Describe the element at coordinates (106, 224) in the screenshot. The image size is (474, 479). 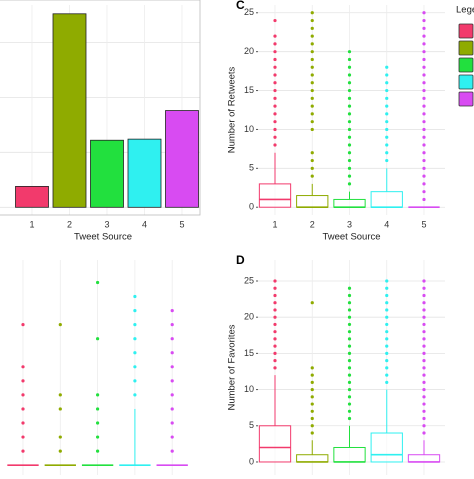
I see `x-tick-label: 3` at that location.